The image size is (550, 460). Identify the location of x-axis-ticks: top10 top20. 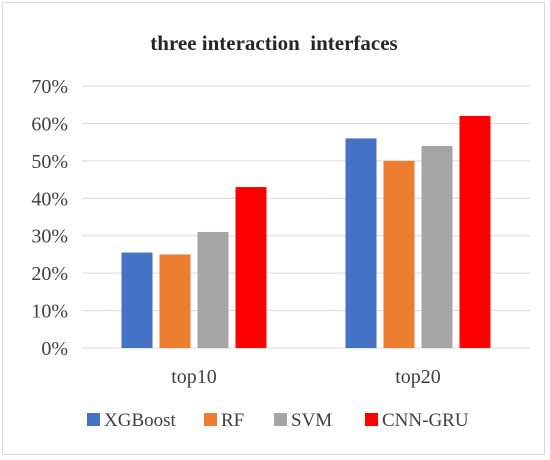
(306, 377).